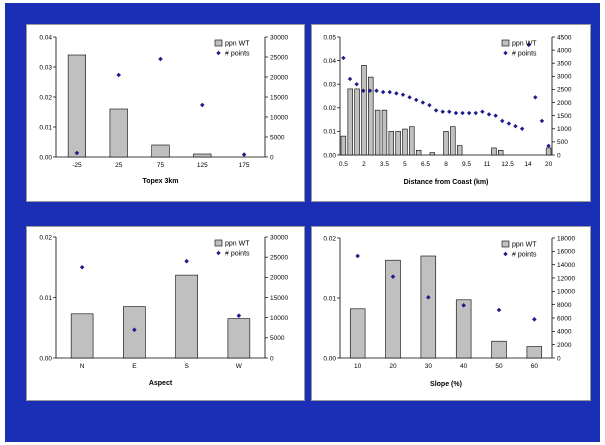 The height and width of the screenshot is (445, 605). I want to click on y-tick-label-right: 5000, so click(277, 137).